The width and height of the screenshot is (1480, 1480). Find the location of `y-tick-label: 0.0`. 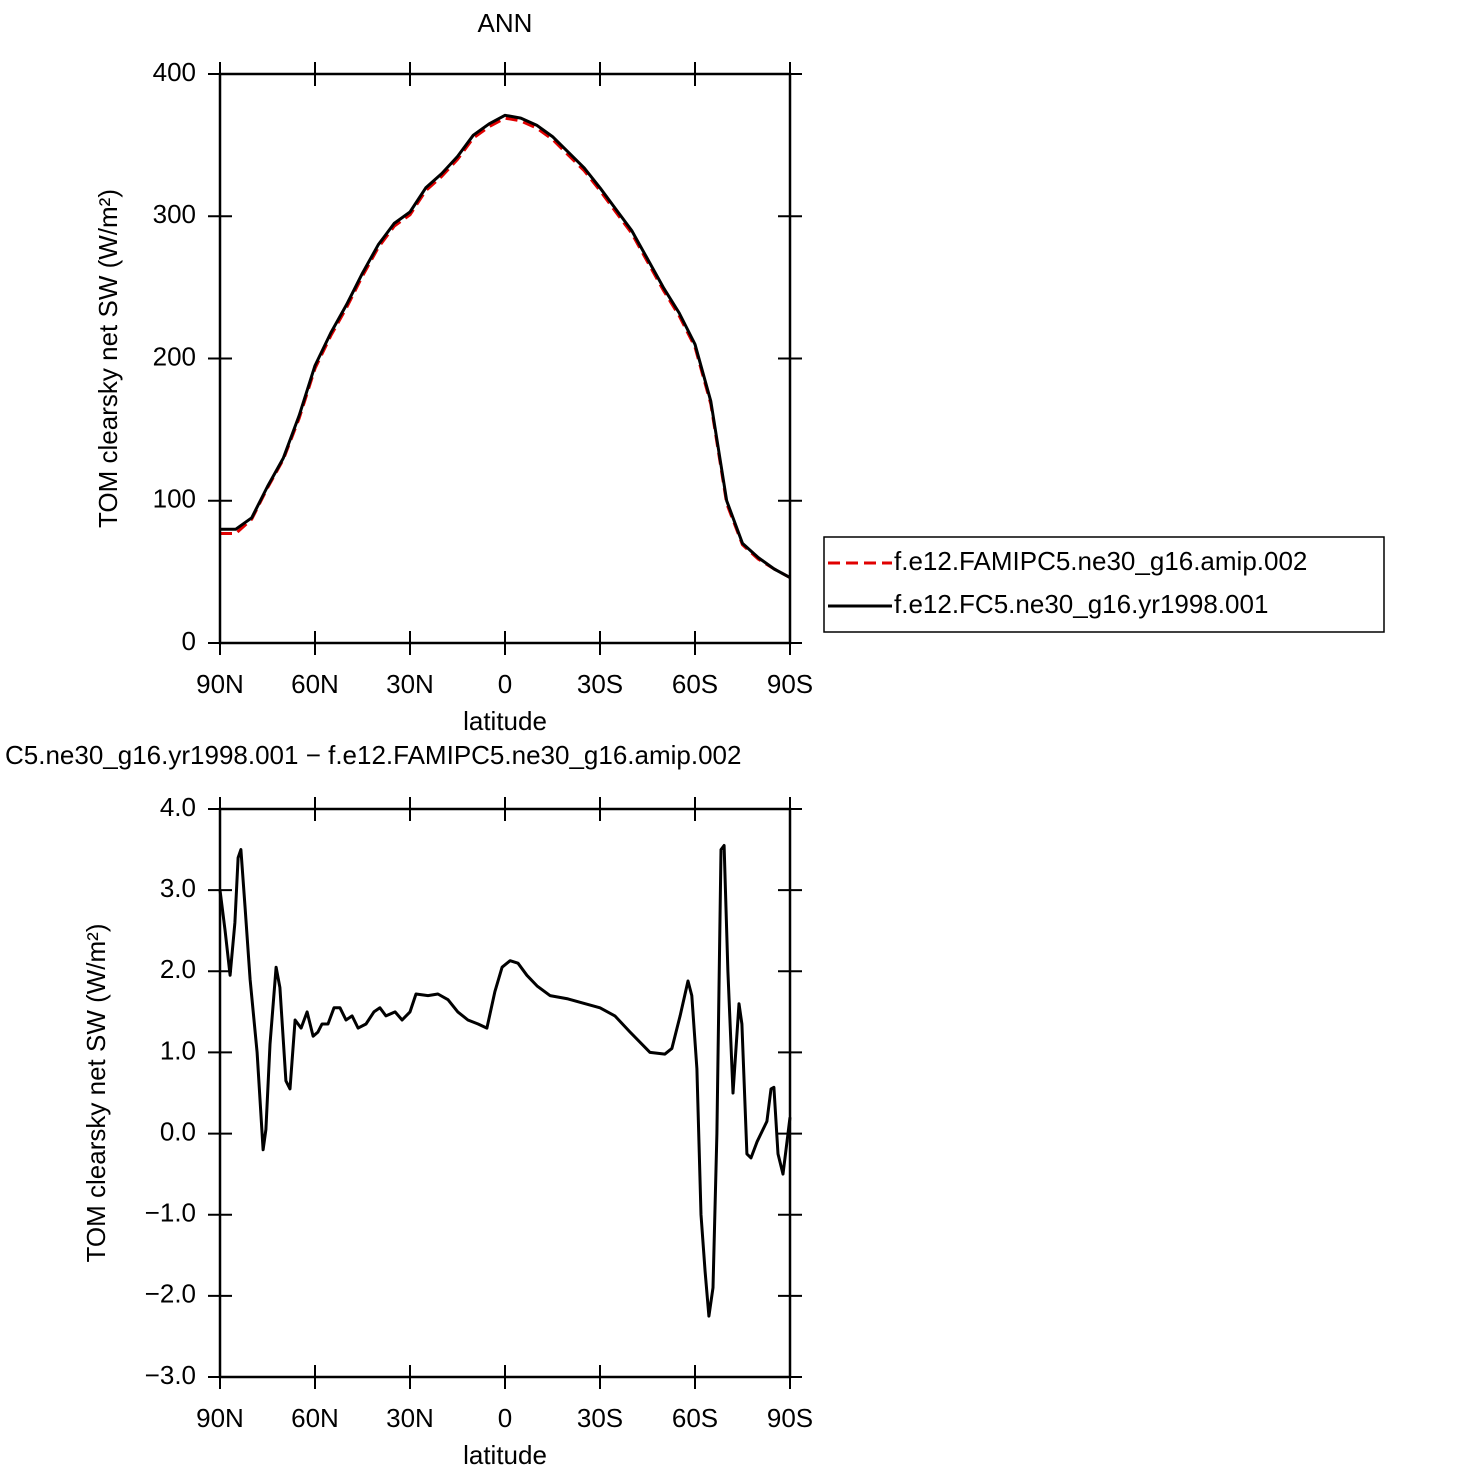

y-tick-label: 0.0 is located at coordinates (178, 1131).